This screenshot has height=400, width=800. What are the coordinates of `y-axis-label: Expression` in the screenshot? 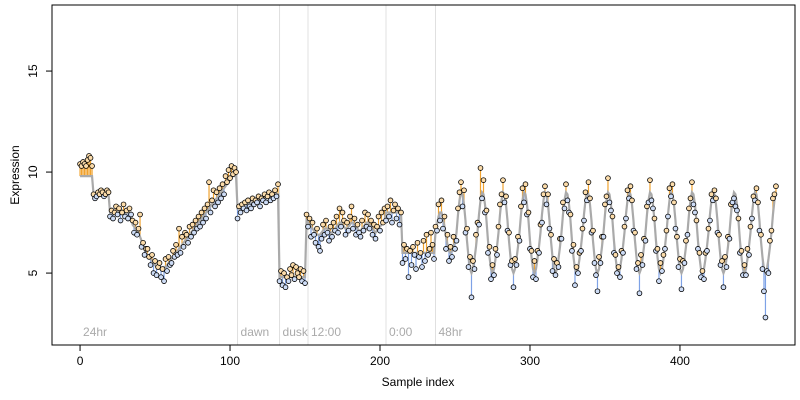 It's located at (15, 174).